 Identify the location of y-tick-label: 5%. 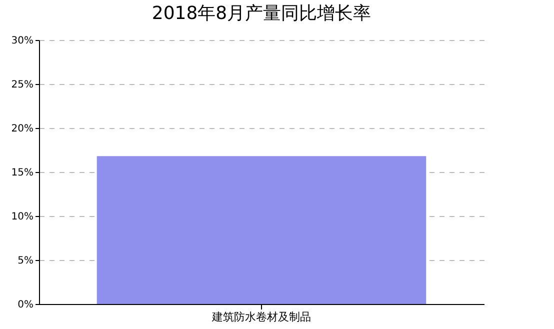
(26, 261).